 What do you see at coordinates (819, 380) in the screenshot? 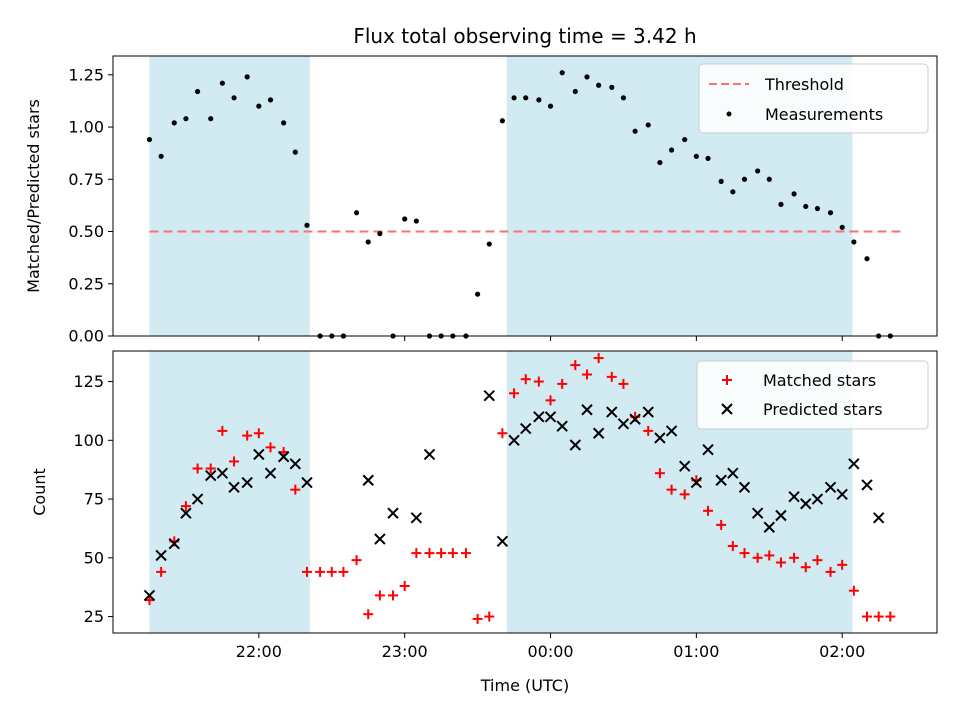
I see `legend-matched-label: Matched stars` at bounding box center [819, 380].